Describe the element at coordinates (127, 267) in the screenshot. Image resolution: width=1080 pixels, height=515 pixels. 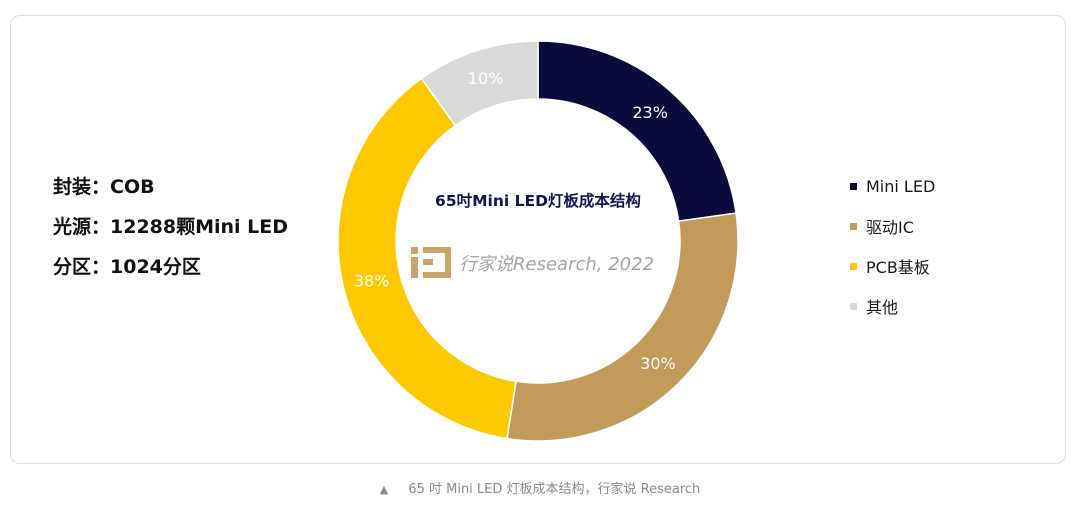
I see `spec-zones: 分区：1024分区` at that location.